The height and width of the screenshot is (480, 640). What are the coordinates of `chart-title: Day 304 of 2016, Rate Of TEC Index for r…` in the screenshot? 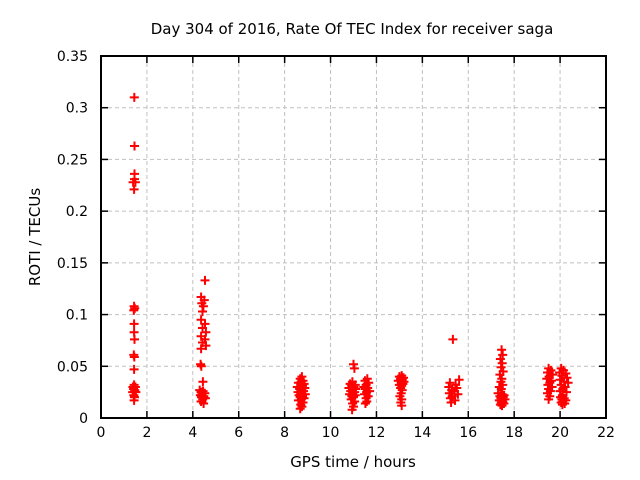 It's located at (352, 29).